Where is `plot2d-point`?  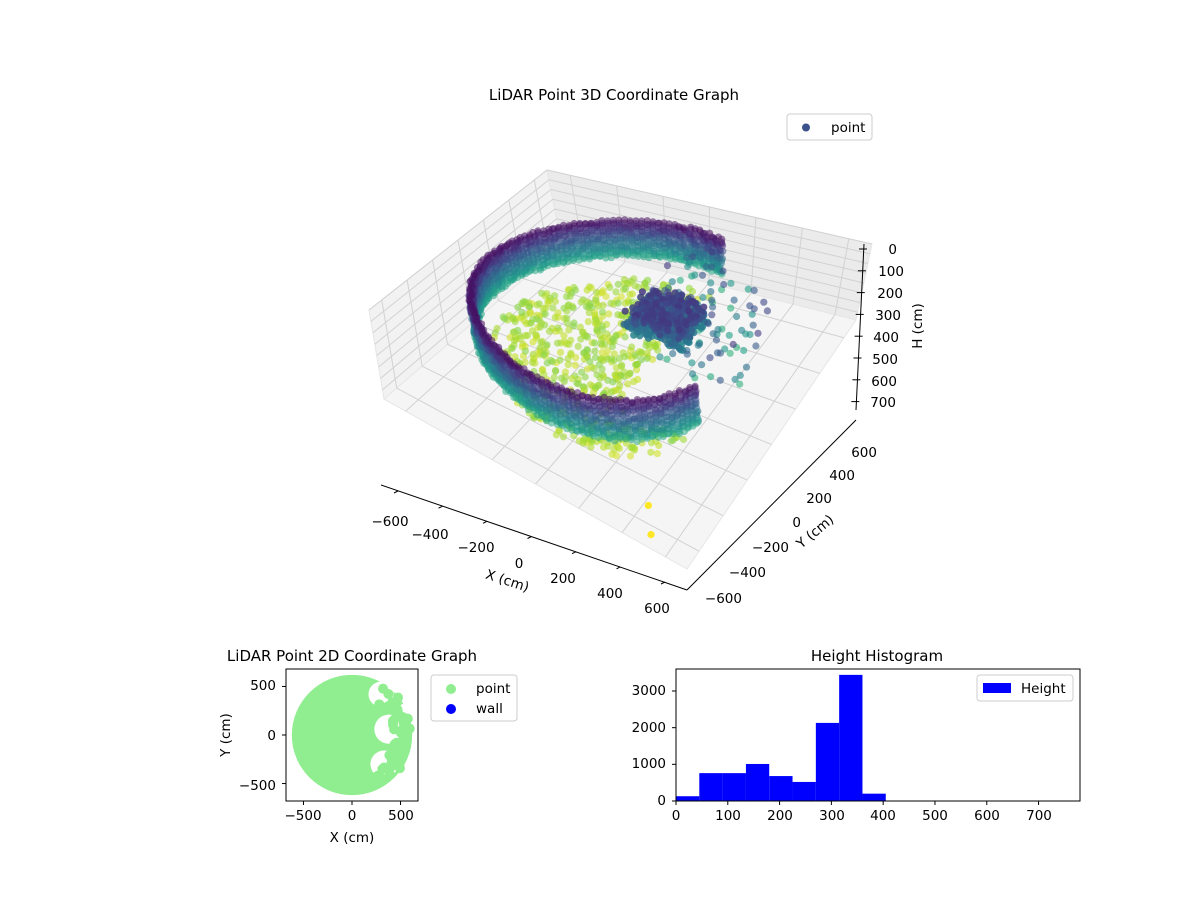
plot2d-point is located at coordinates (402, 753).